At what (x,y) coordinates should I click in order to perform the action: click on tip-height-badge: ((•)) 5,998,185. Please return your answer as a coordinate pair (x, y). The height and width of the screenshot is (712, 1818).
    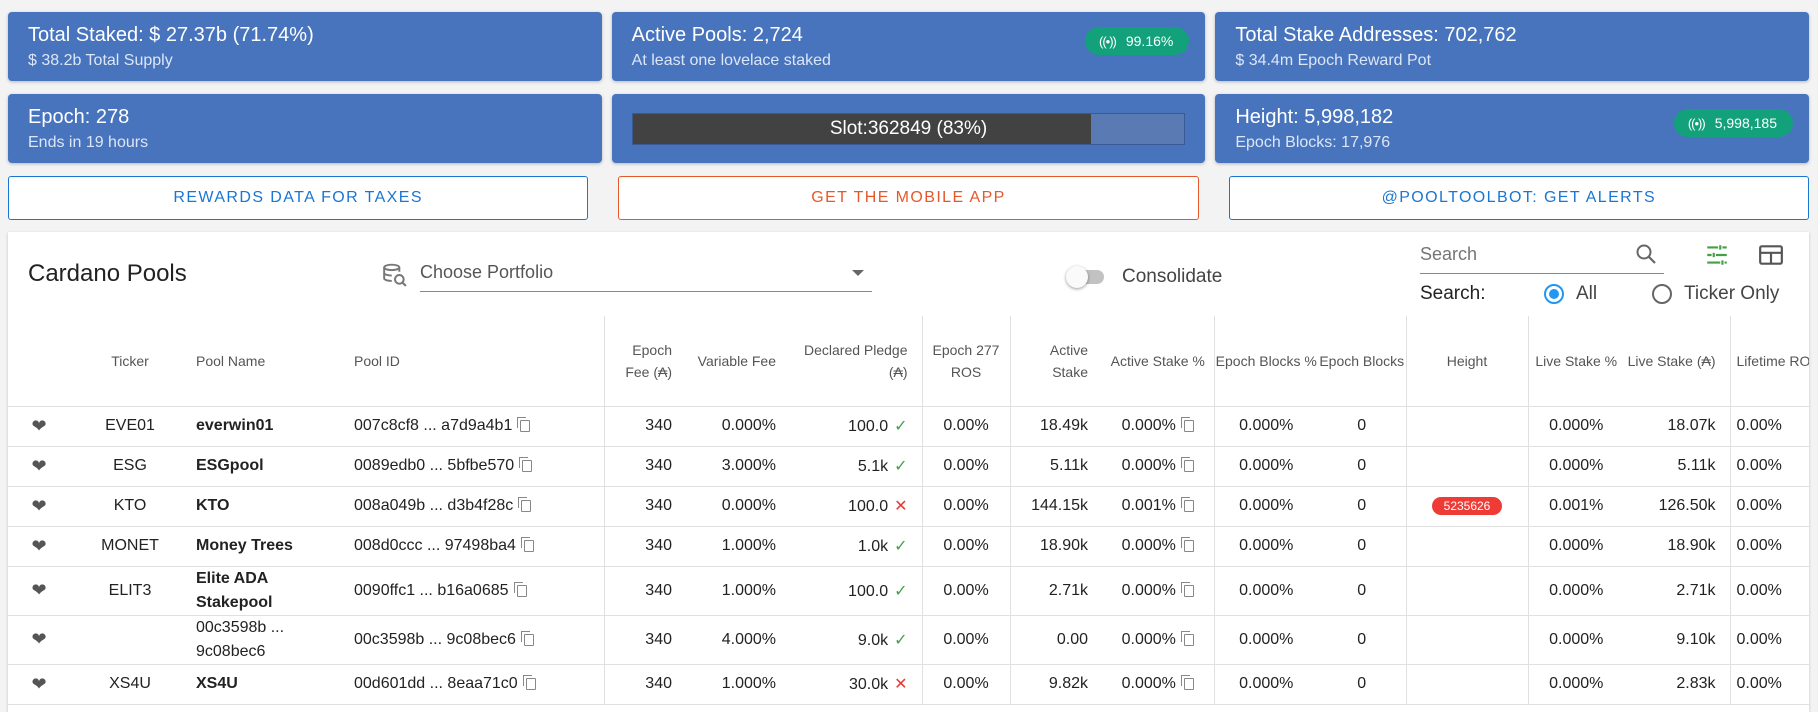
    Looking at the image, I should click on (1733, 123).